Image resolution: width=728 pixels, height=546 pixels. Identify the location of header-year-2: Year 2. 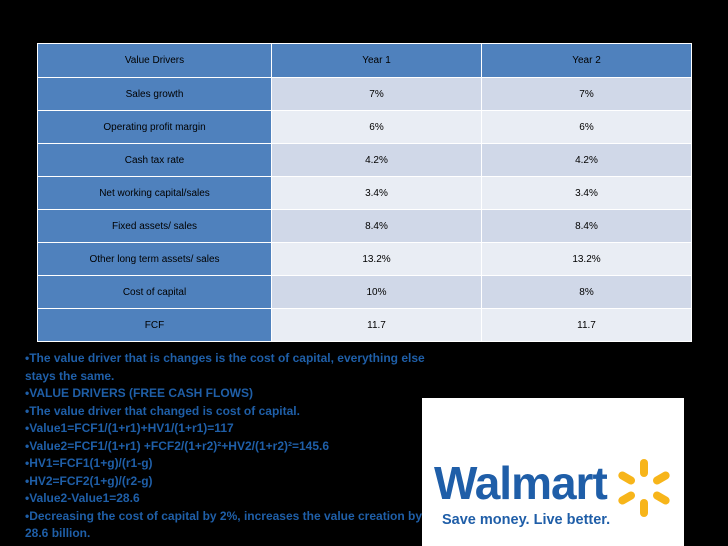
(586, 60).